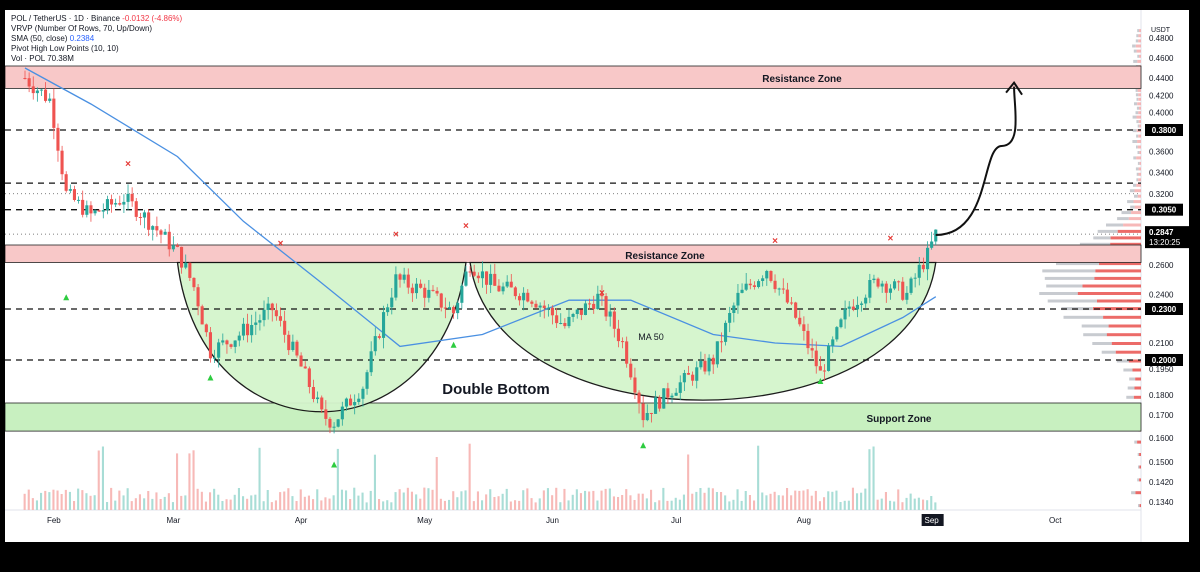 The width and height of the screenshot is (1200, 572). Describe the element at coordinates (1164, 210) in the screenshot. I see `price-tick: 0.3050` at that location.